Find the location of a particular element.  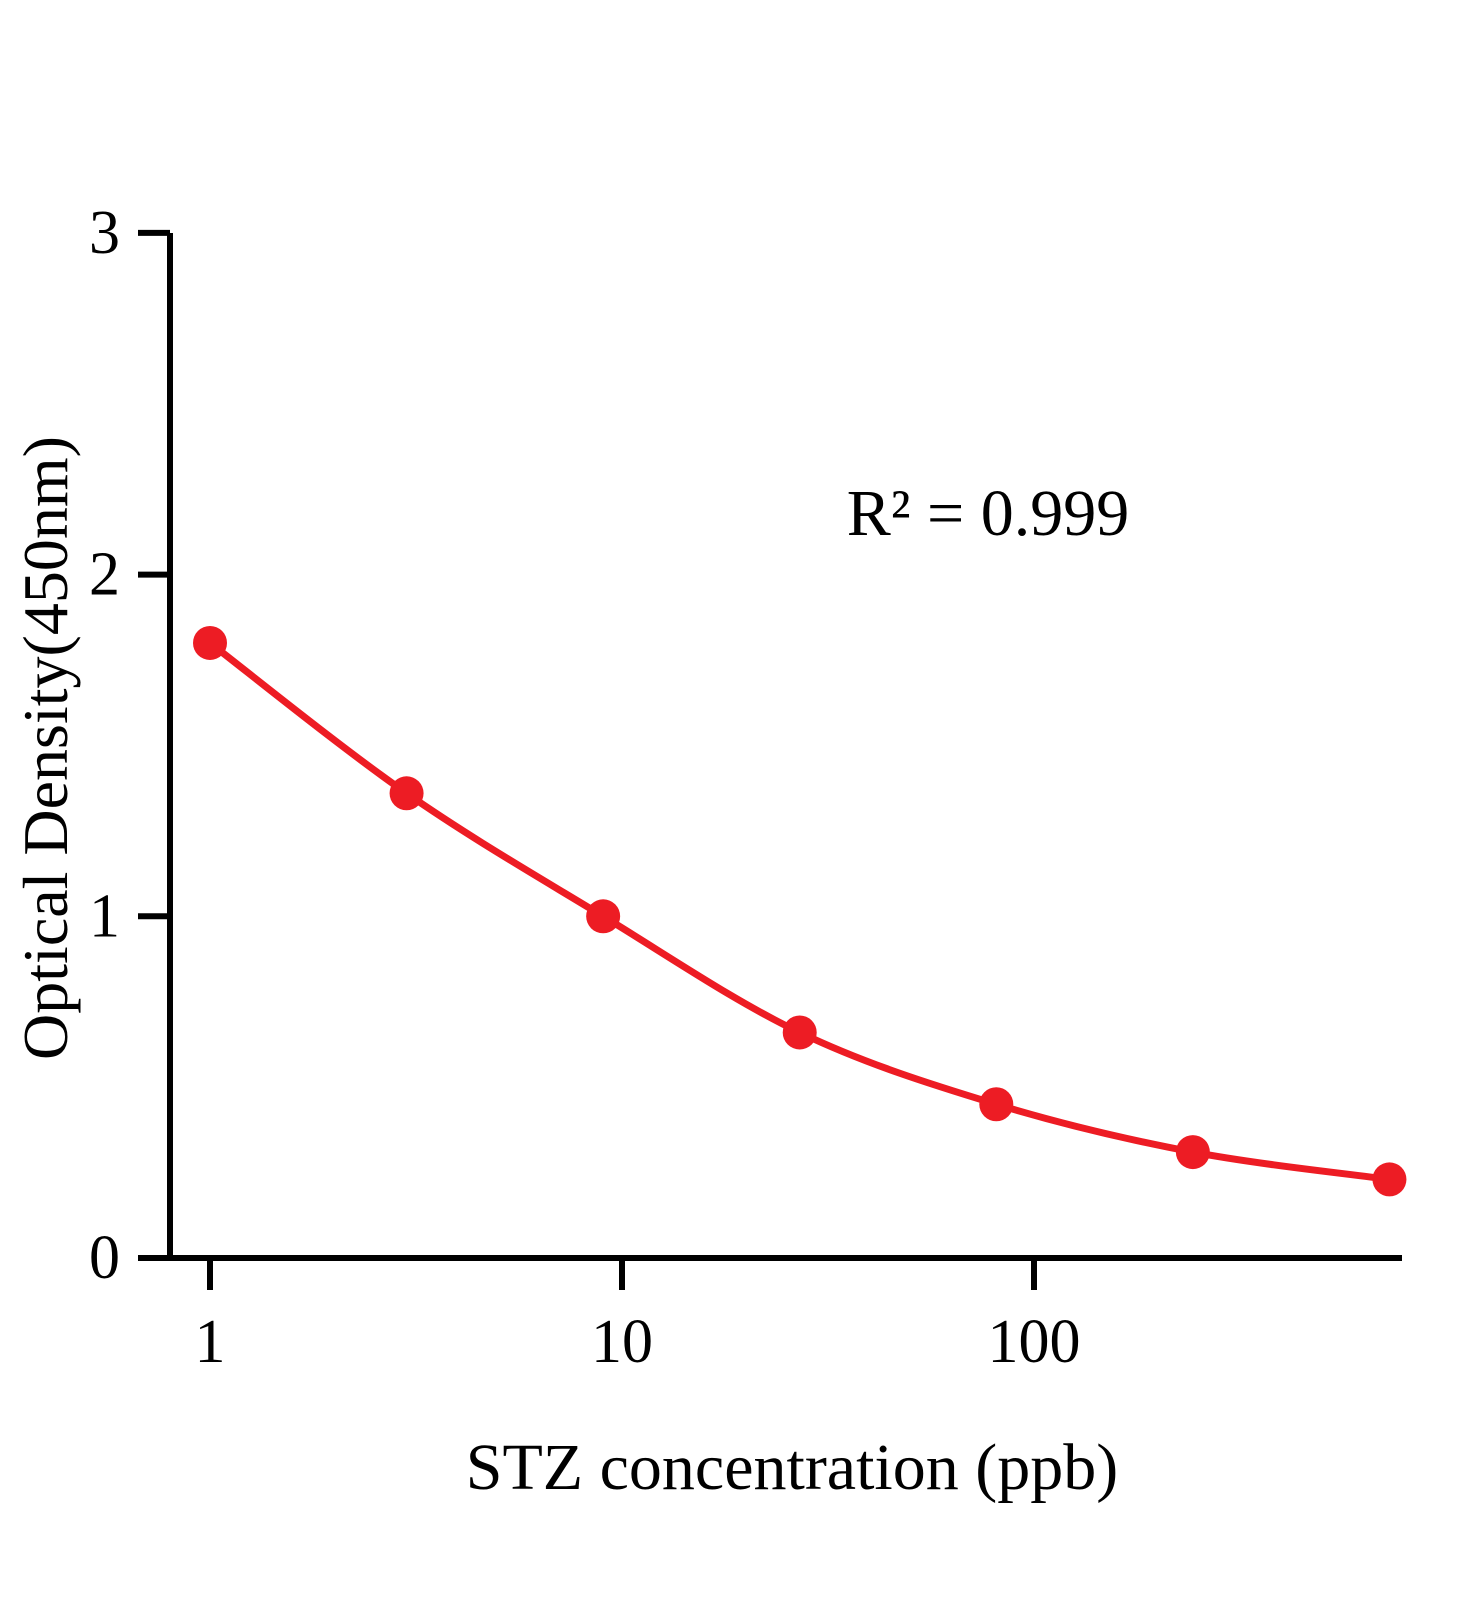

x-tick-label: 100 is located at coordinates (1034, 1342).